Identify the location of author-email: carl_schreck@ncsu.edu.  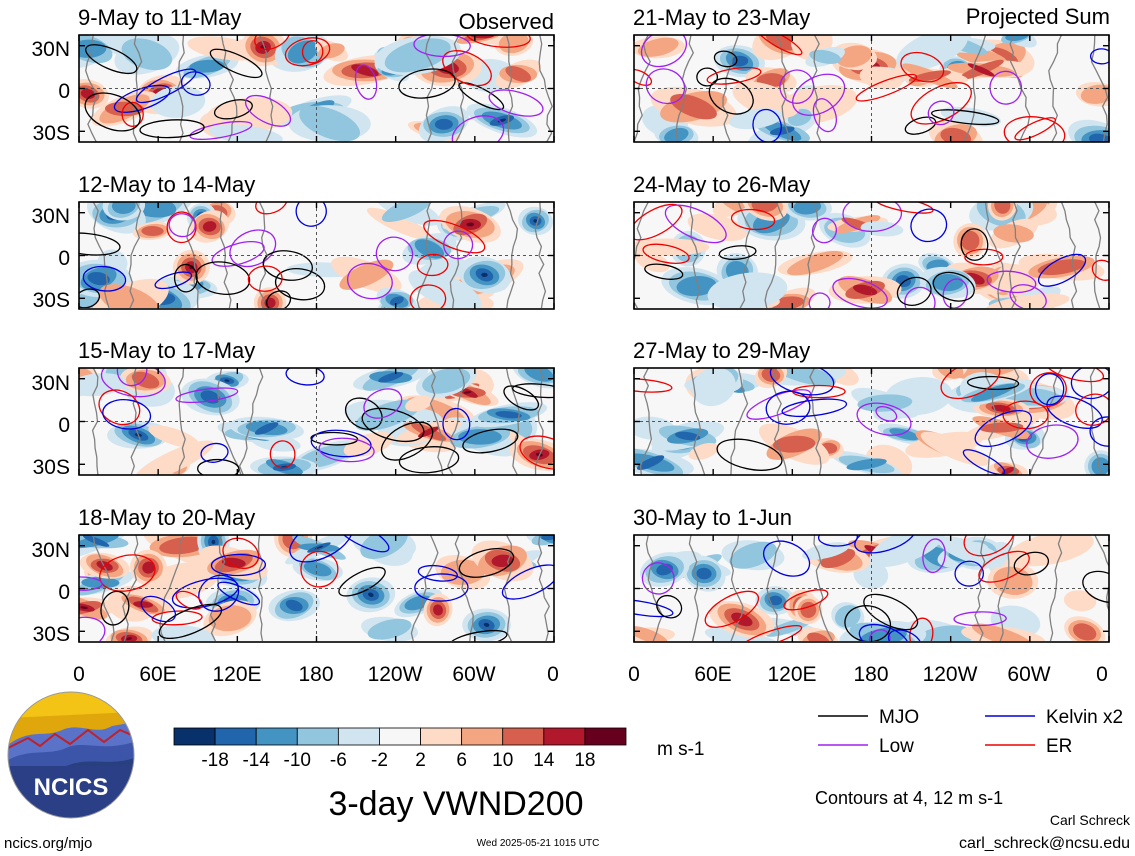
(1044, 843).